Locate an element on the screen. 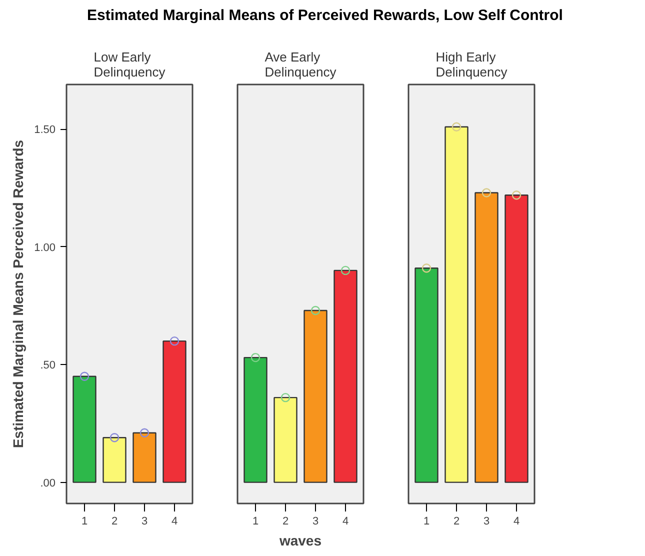 The image size is (645, 556). chart-subtitle: Ave Early Delinquency is located at coordinates (300, 65).